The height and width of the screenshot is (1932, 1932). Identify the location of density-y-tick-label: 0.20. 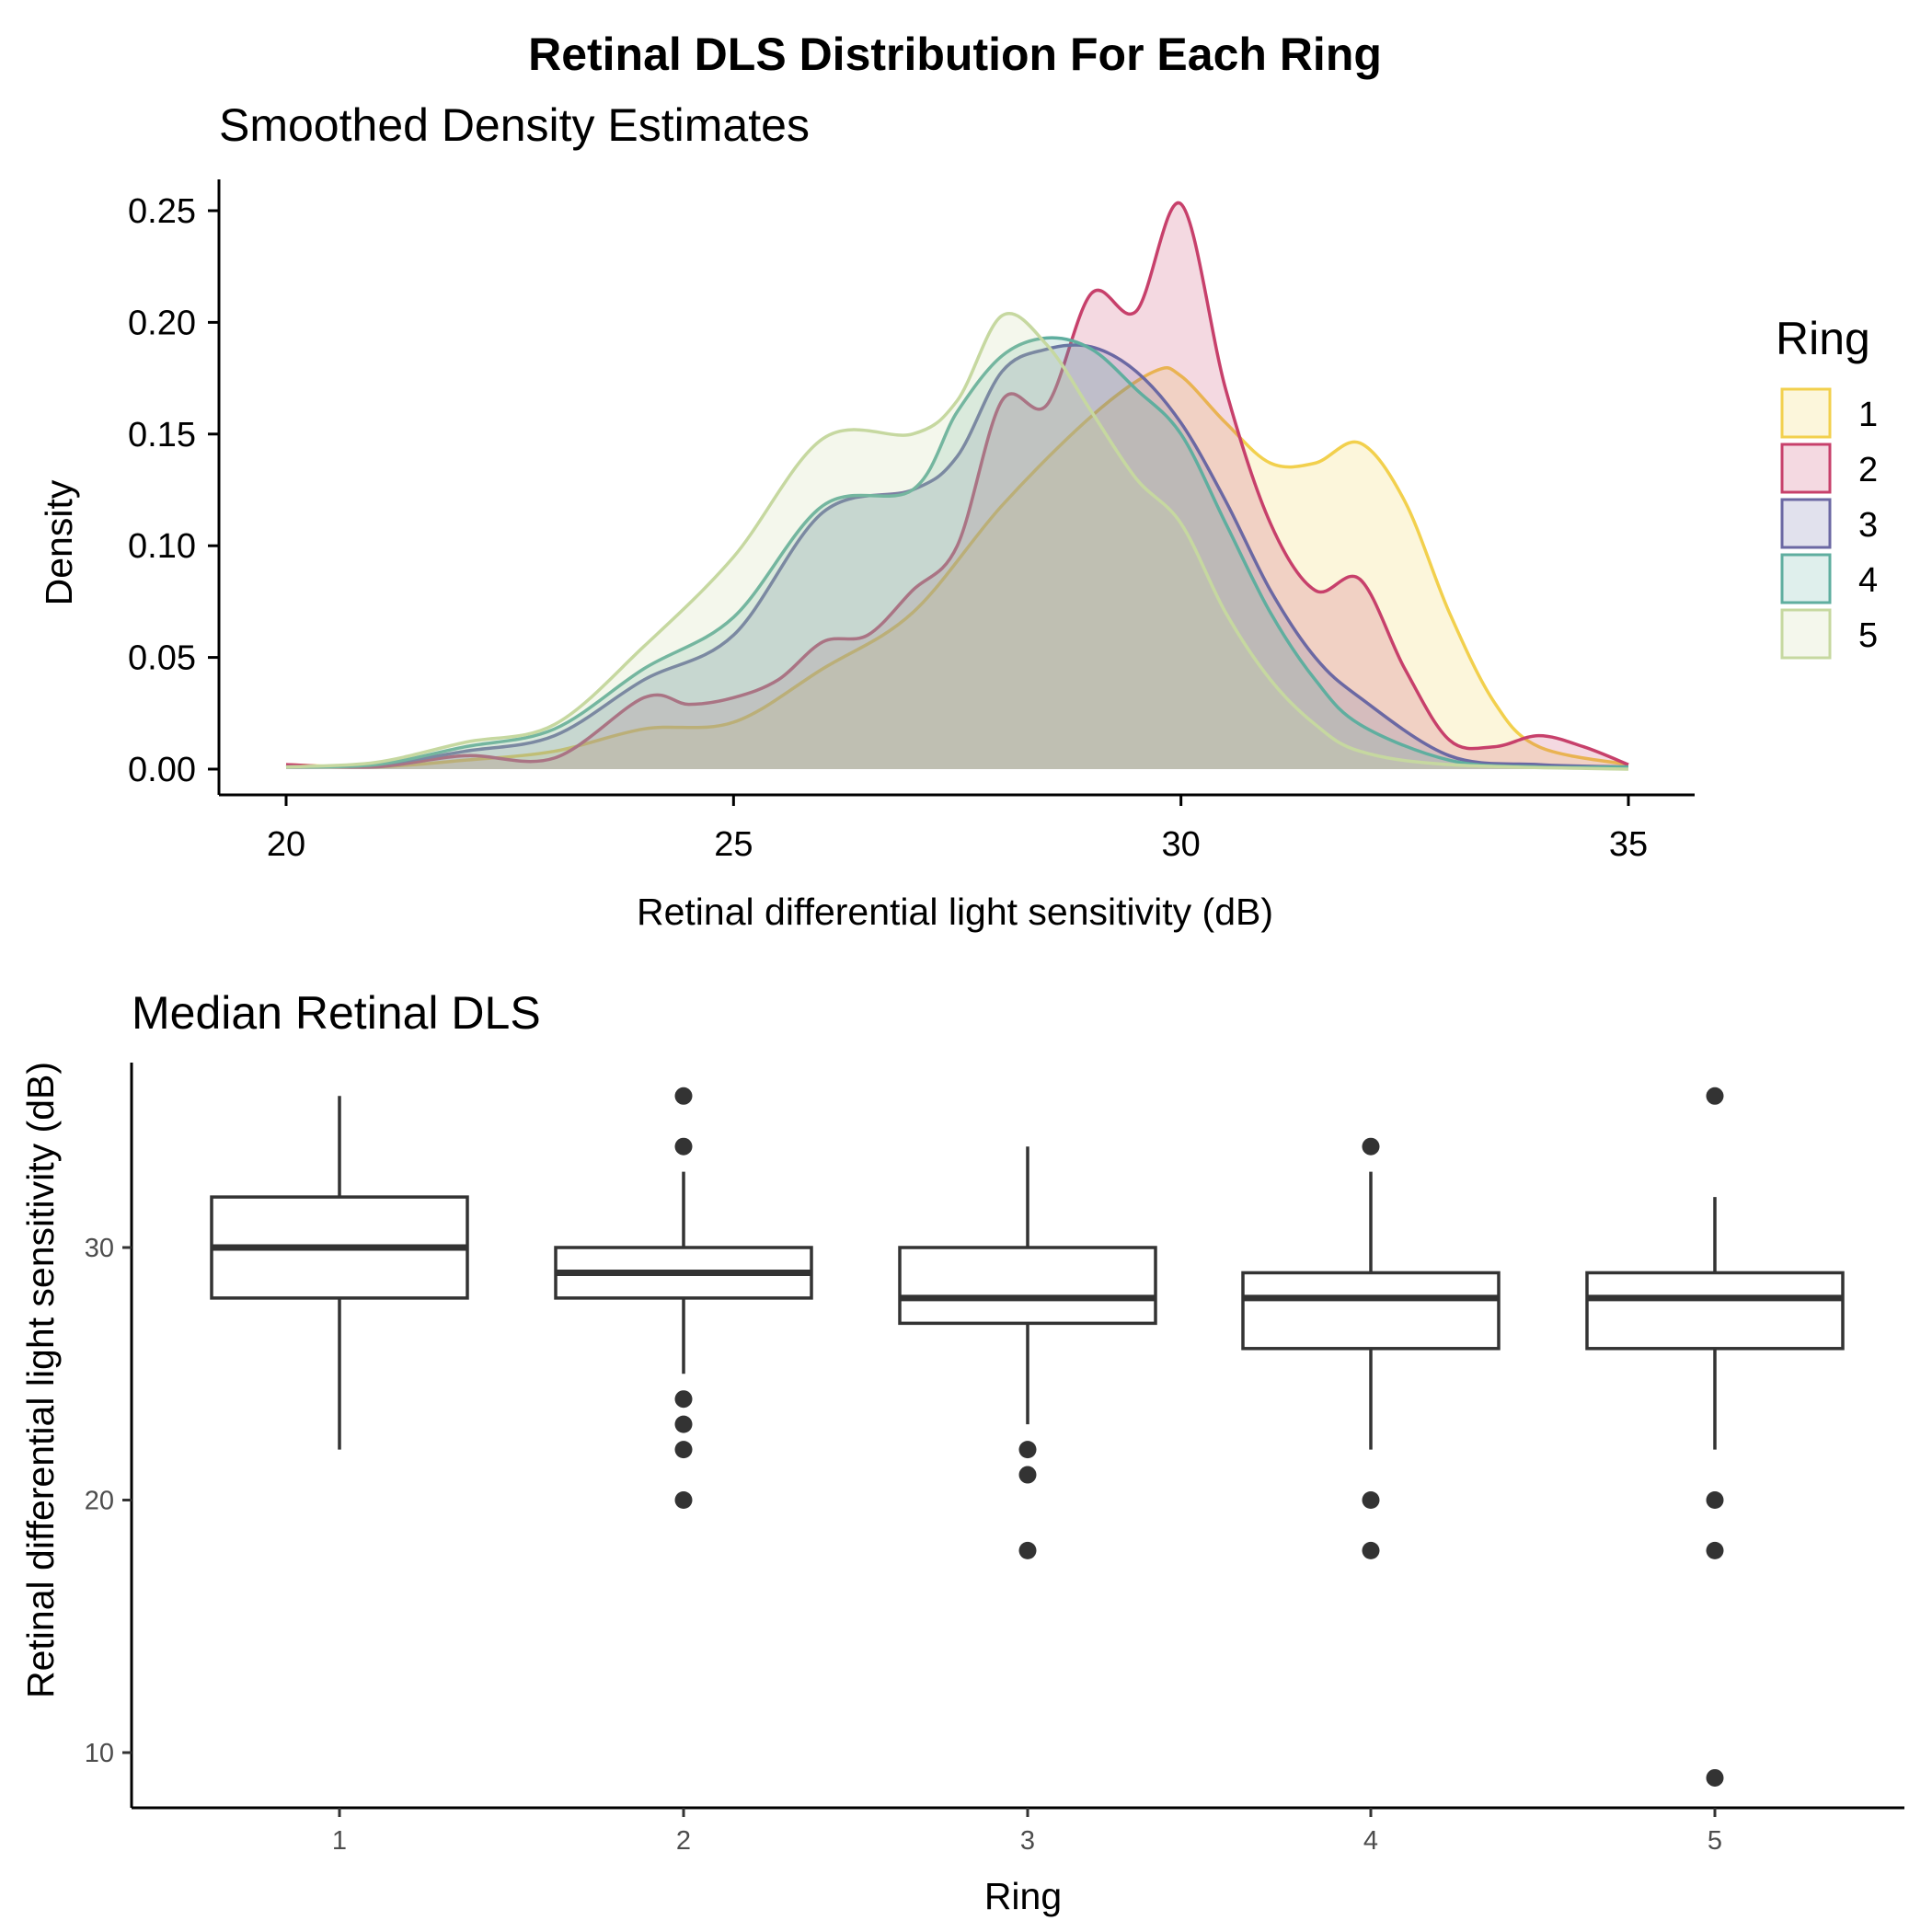
(162, 323).